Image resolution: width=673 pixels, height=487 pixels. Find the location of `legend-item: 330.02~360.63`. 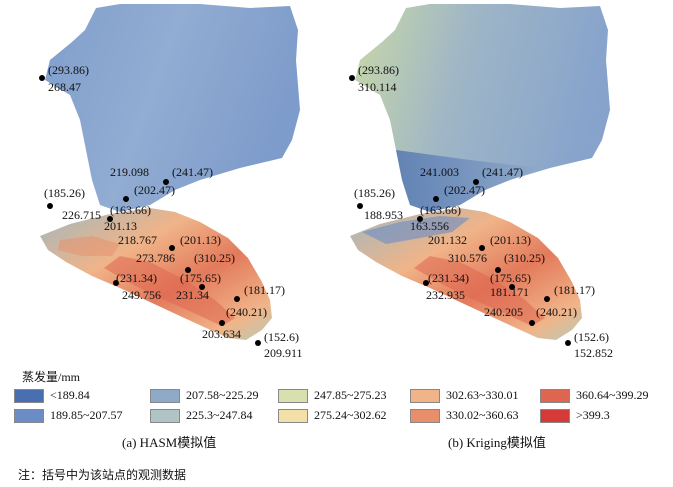

legend-item: 330.02~360.63 is located at coordinates (464, 415).